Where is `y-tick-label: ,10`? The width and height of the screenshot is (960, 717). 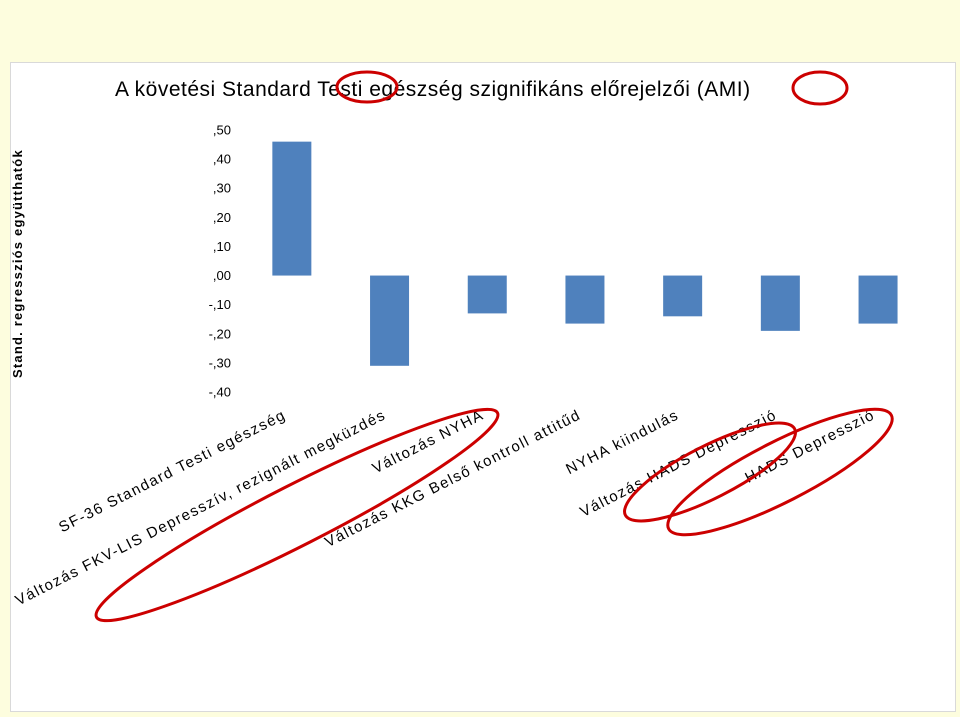 y-tick-label: ,10 is located at coordinates (222, 246).